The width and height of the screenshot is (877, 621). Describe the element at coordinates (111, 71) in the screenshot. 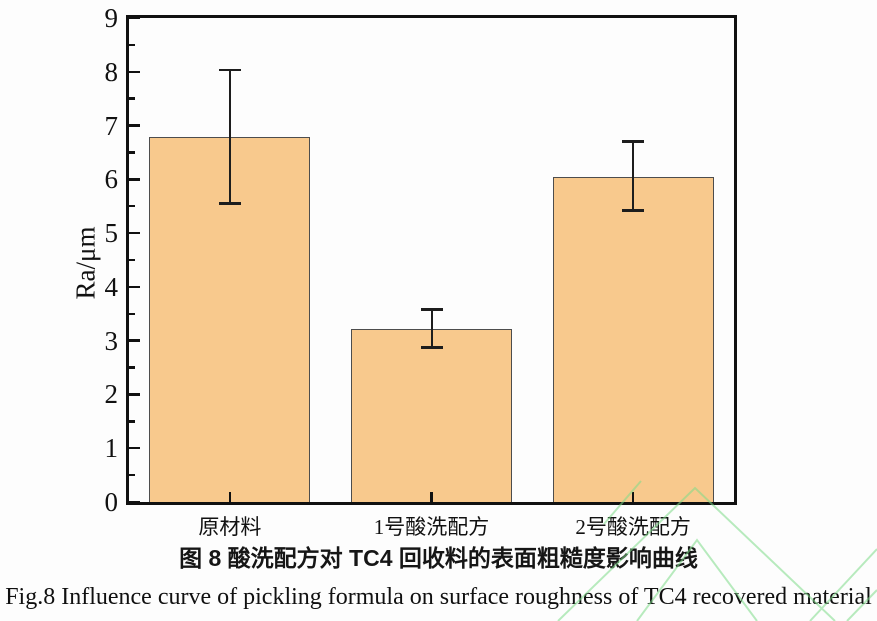

I see `y-tick-label: 8` at that location.